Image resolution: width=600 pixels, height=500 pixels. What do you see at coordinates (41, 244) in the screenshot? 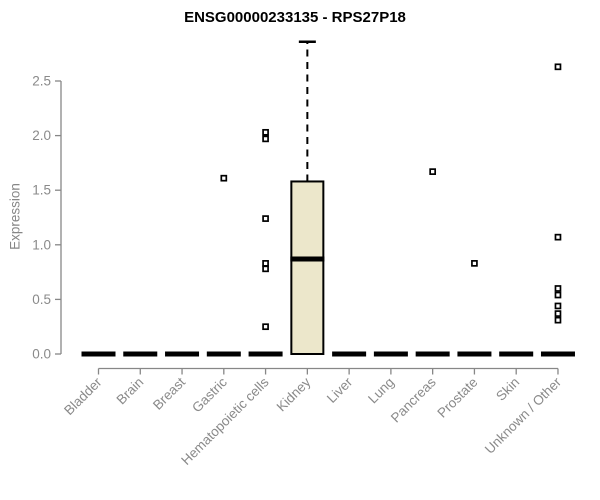
I see `y-tick-label: 1.0` at bounding box center [41, 244].